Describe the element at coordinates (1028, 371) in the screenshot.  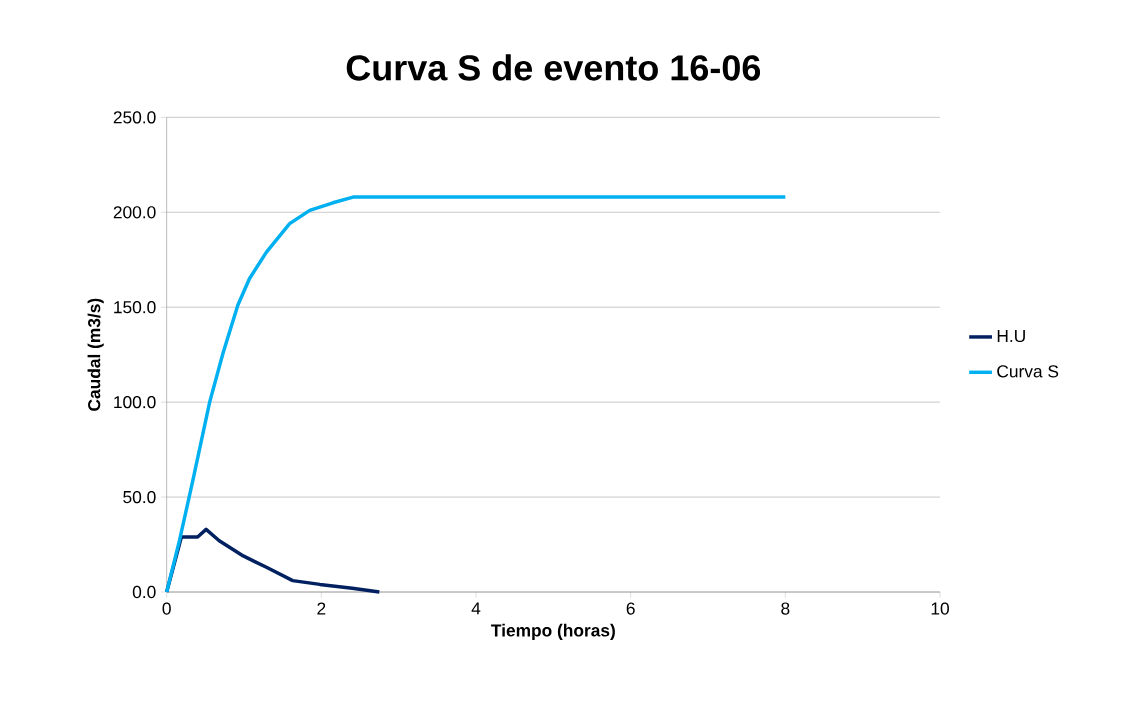
I see `legend-label: Curva S` at that location.